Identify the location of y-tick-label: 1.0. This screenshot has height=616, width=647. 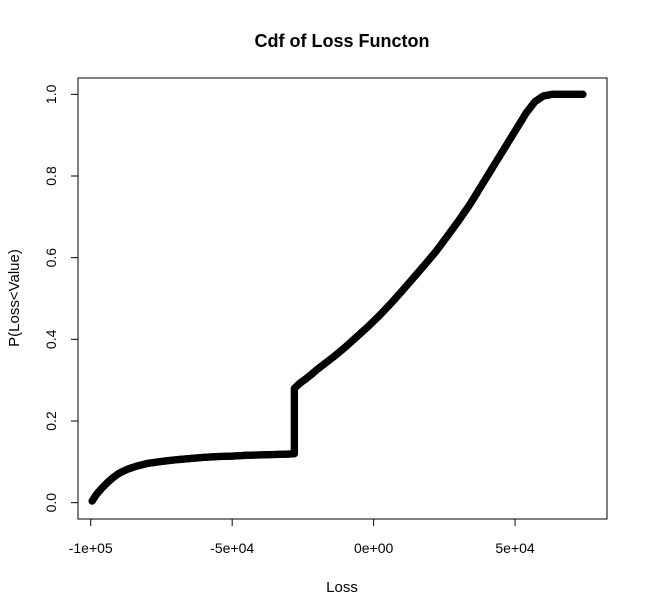
(51, 94).